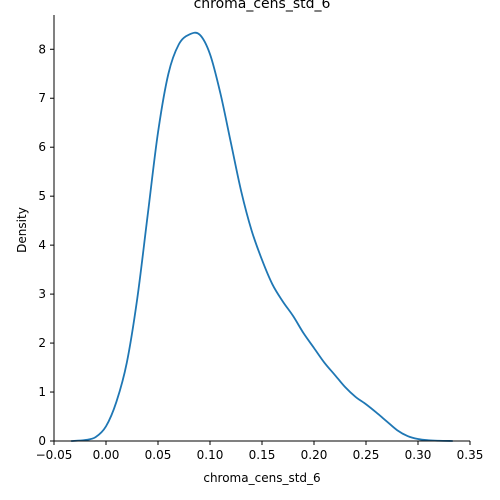 The width and height of the screenshot is (500, 500). What do you see at coordinates (42, 98) in the screenshot?
I see `y-tick-label: 7` at bounding box center [42, 98].